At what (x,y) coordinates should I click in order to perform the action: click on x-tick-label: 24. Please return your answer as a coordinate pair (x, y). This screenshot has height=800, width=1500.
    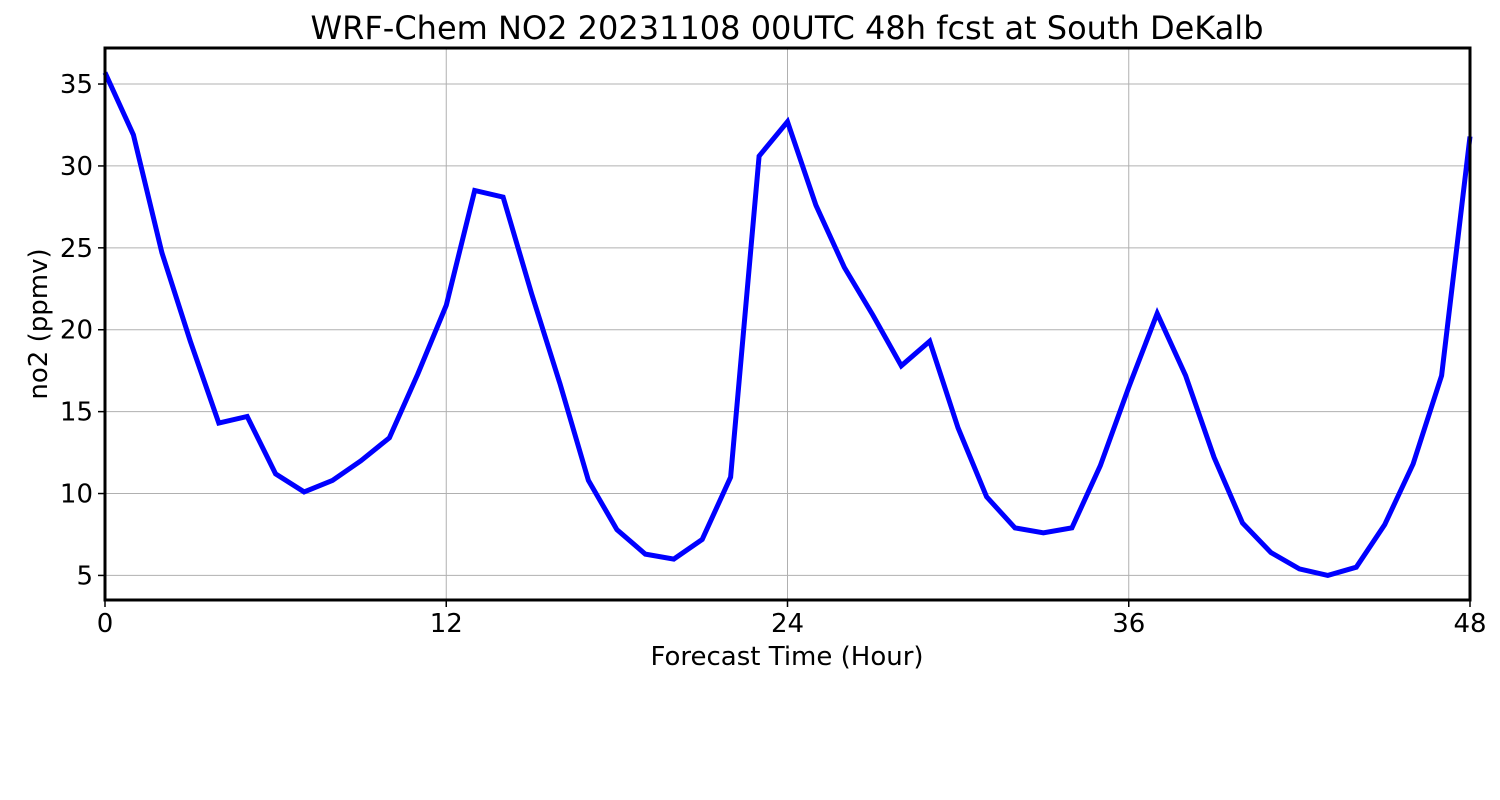
    Looking at the image, I should click on (787, 624).